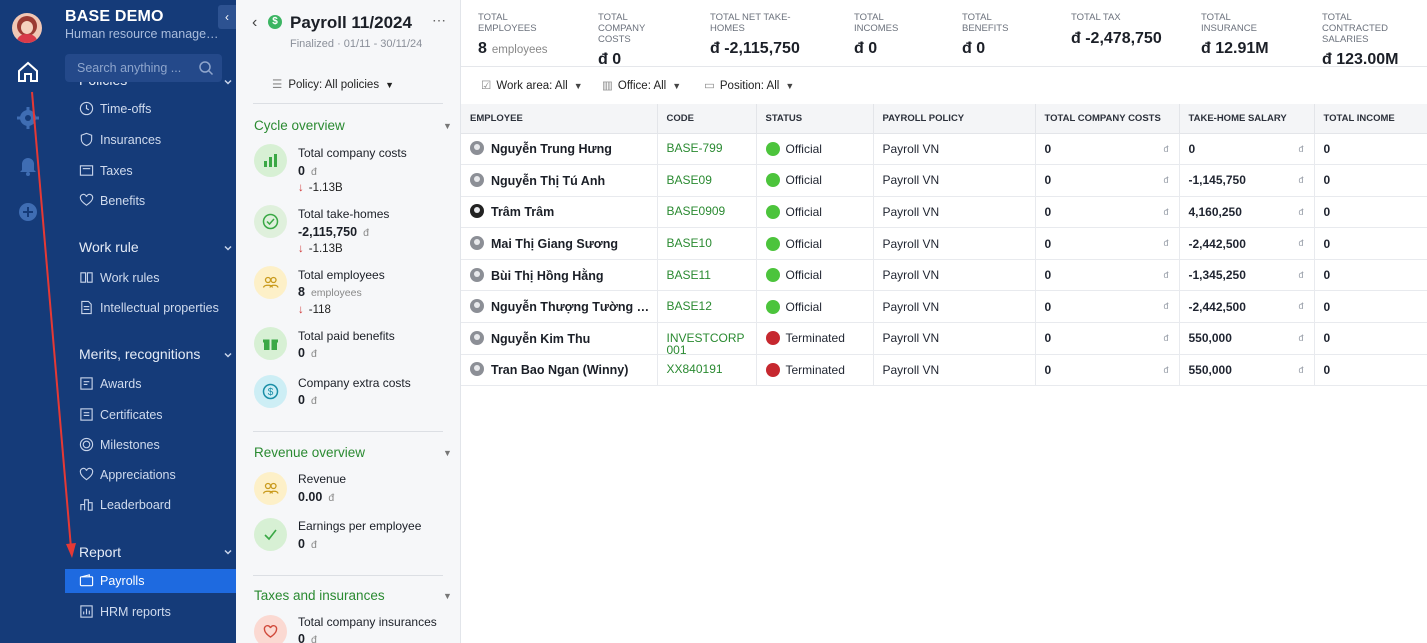 The width and height of the screenshot is (1427, 643). What do you see at coordinates (150, 109) in the screenshot?
I see `sidebar-item-time-offs: Time-offs` at bounding box center [150, 109].